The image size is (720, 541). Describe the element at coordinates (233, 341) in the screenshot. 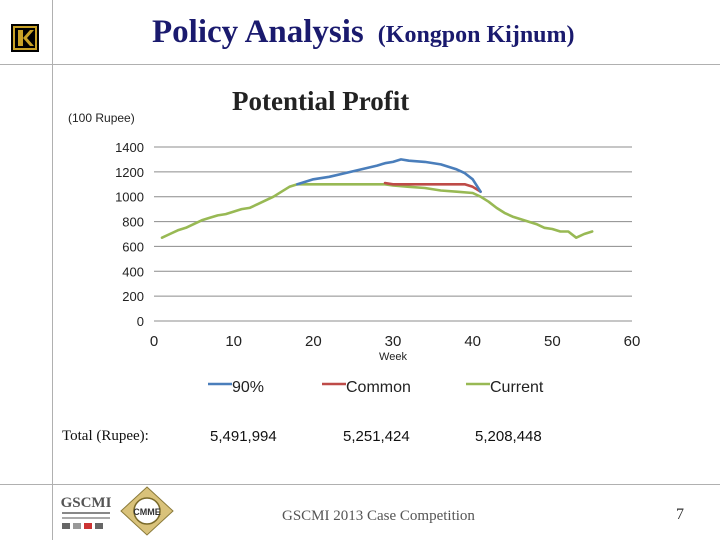

I see `x-tick-label-1: 10` at that location.